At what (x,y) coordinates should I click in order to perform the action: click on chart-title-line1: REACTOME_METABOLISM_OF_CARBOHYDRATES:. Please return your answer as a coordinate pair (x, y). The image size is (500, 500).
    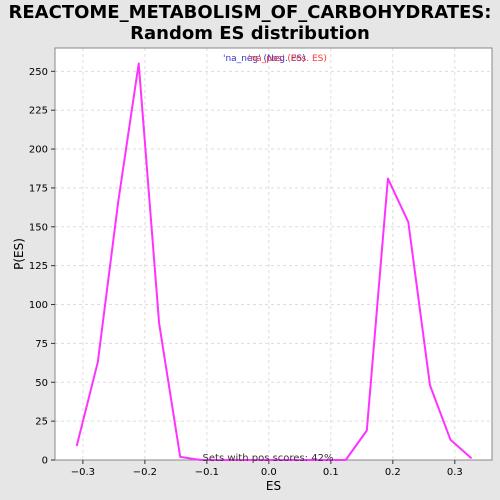
    Looking at the image, I should click on (250, 12).